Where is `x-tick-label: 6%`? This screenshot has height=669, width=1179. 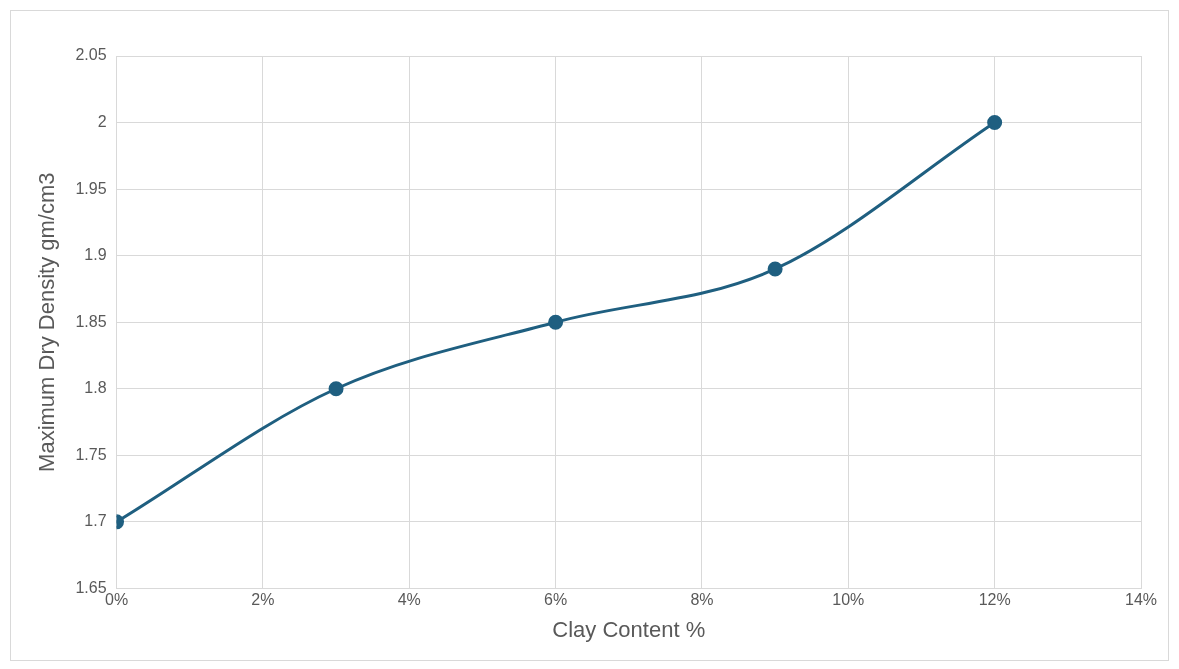 x-tick-label: 6% is located at coordinates (556, 600).